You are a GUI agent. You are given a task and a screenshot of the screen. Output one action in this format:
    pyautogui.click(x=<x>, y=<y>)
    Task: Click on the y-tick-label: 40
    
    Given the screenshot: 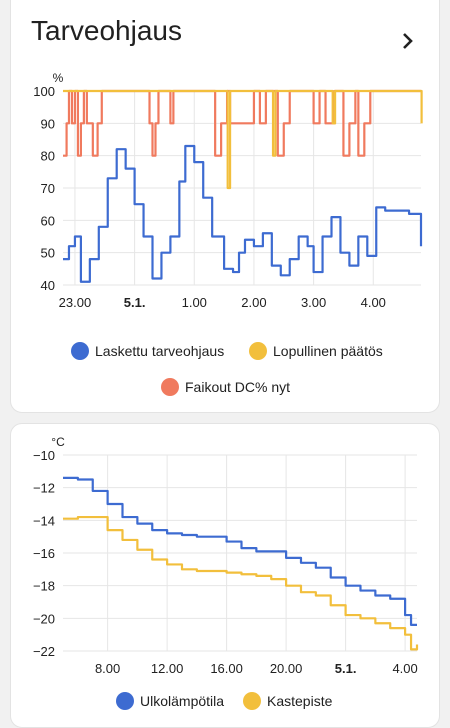 What is the action you would take?
    pyautogui.click(x=48, y=285)
    